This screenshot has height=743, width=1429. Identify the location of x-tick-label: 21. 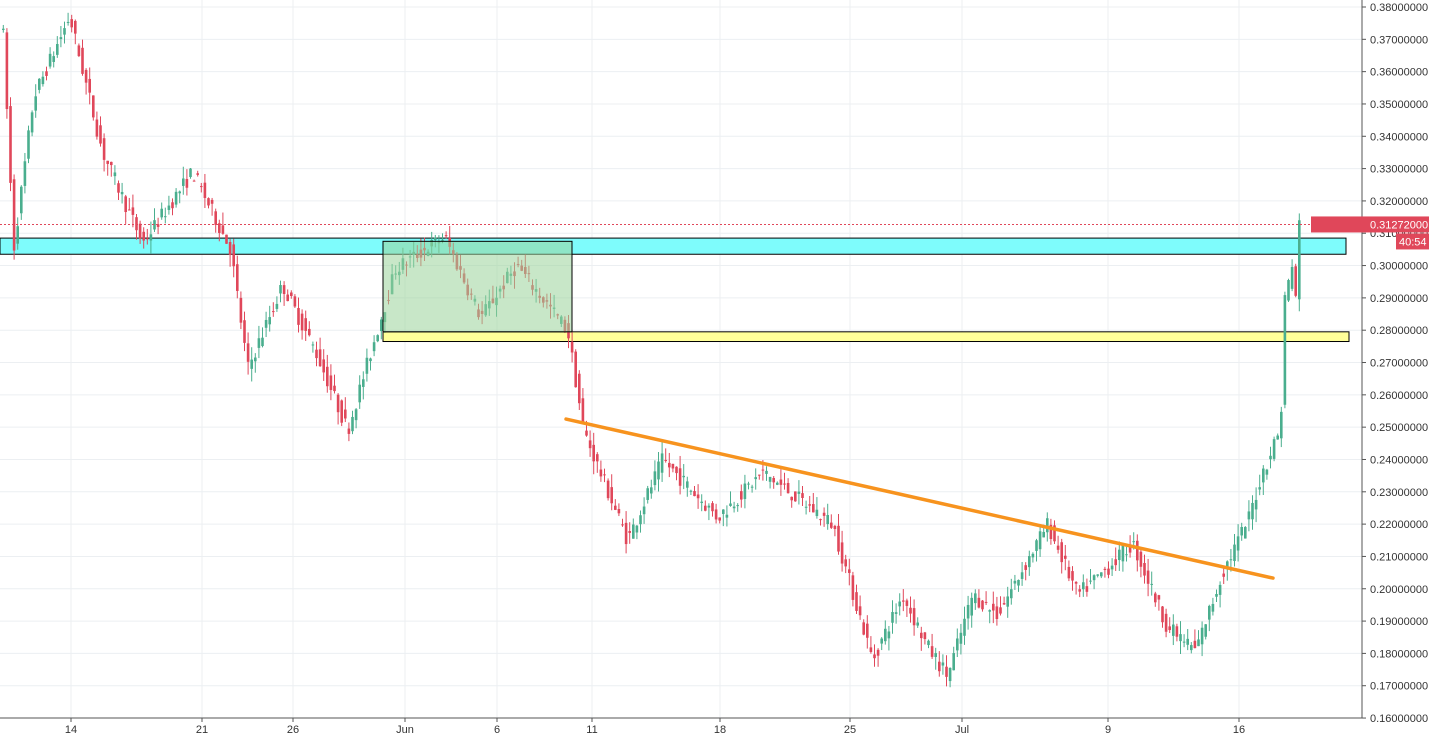
(202, 730).